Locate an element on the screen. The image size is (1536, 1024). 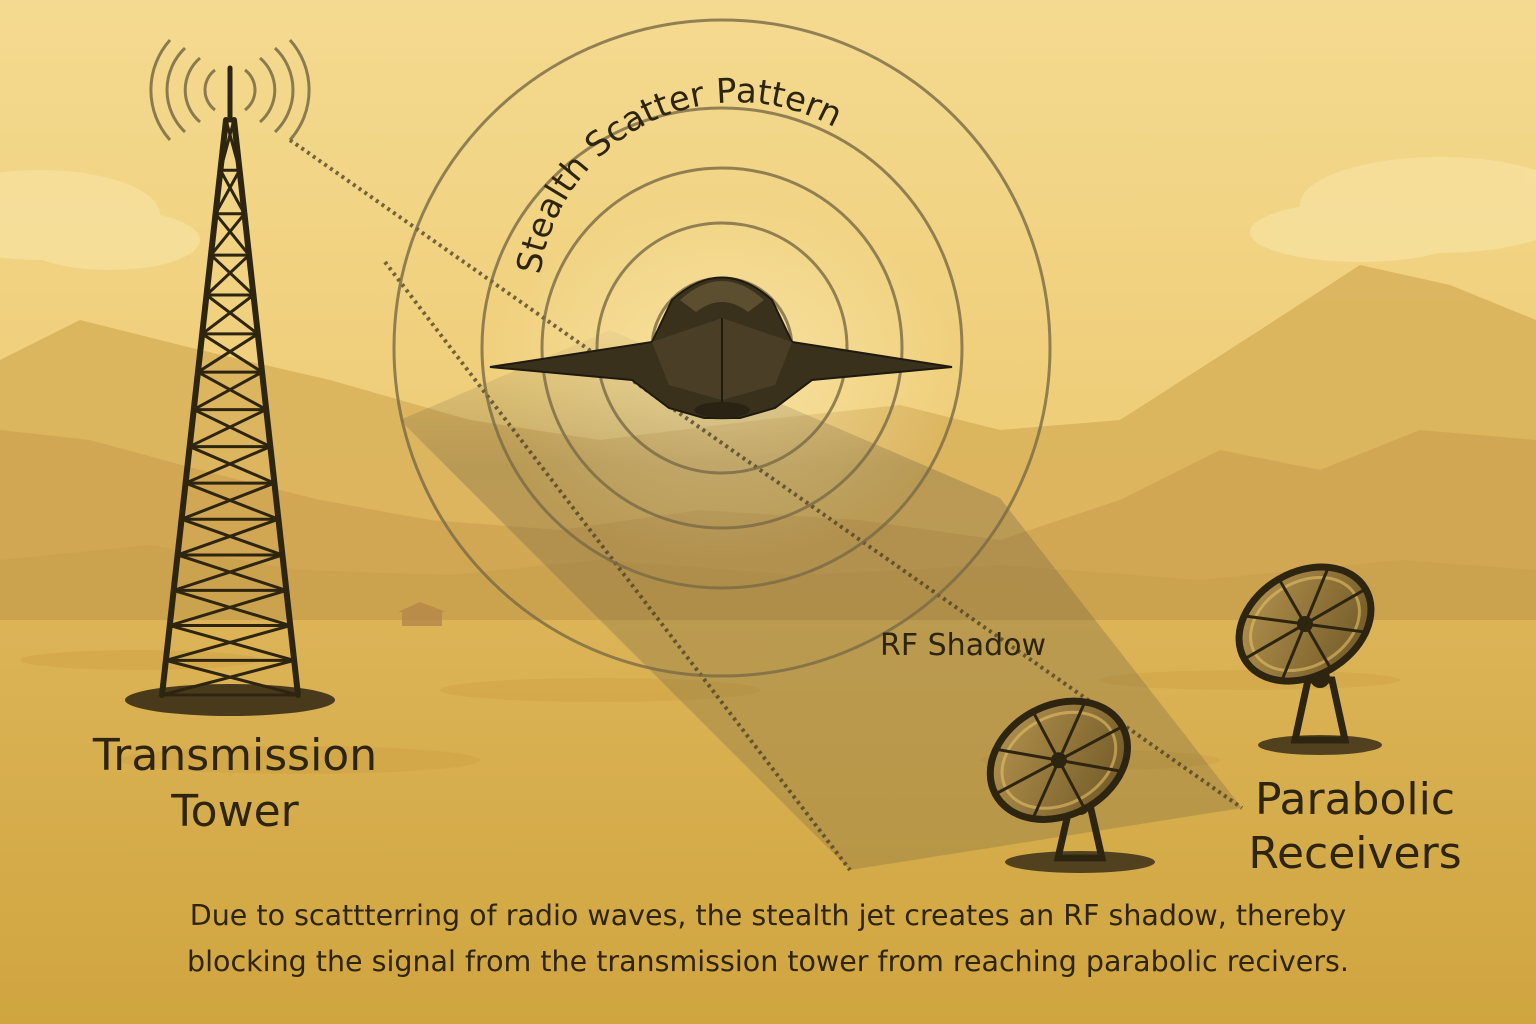
receivers-label-line1: Parabolic is located at coordinates (1355, 799).